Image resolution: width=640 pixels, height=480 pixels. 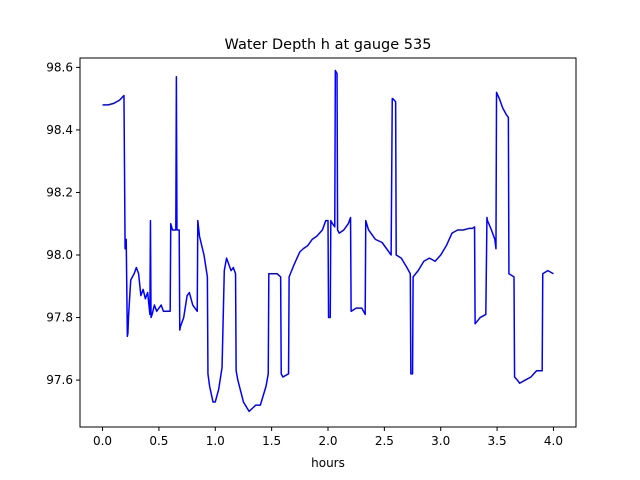 What do you see at coordinates (59, 192) in the screenshot?
I see `y-tick-label: 98.2` at bounding box center [59, 192].